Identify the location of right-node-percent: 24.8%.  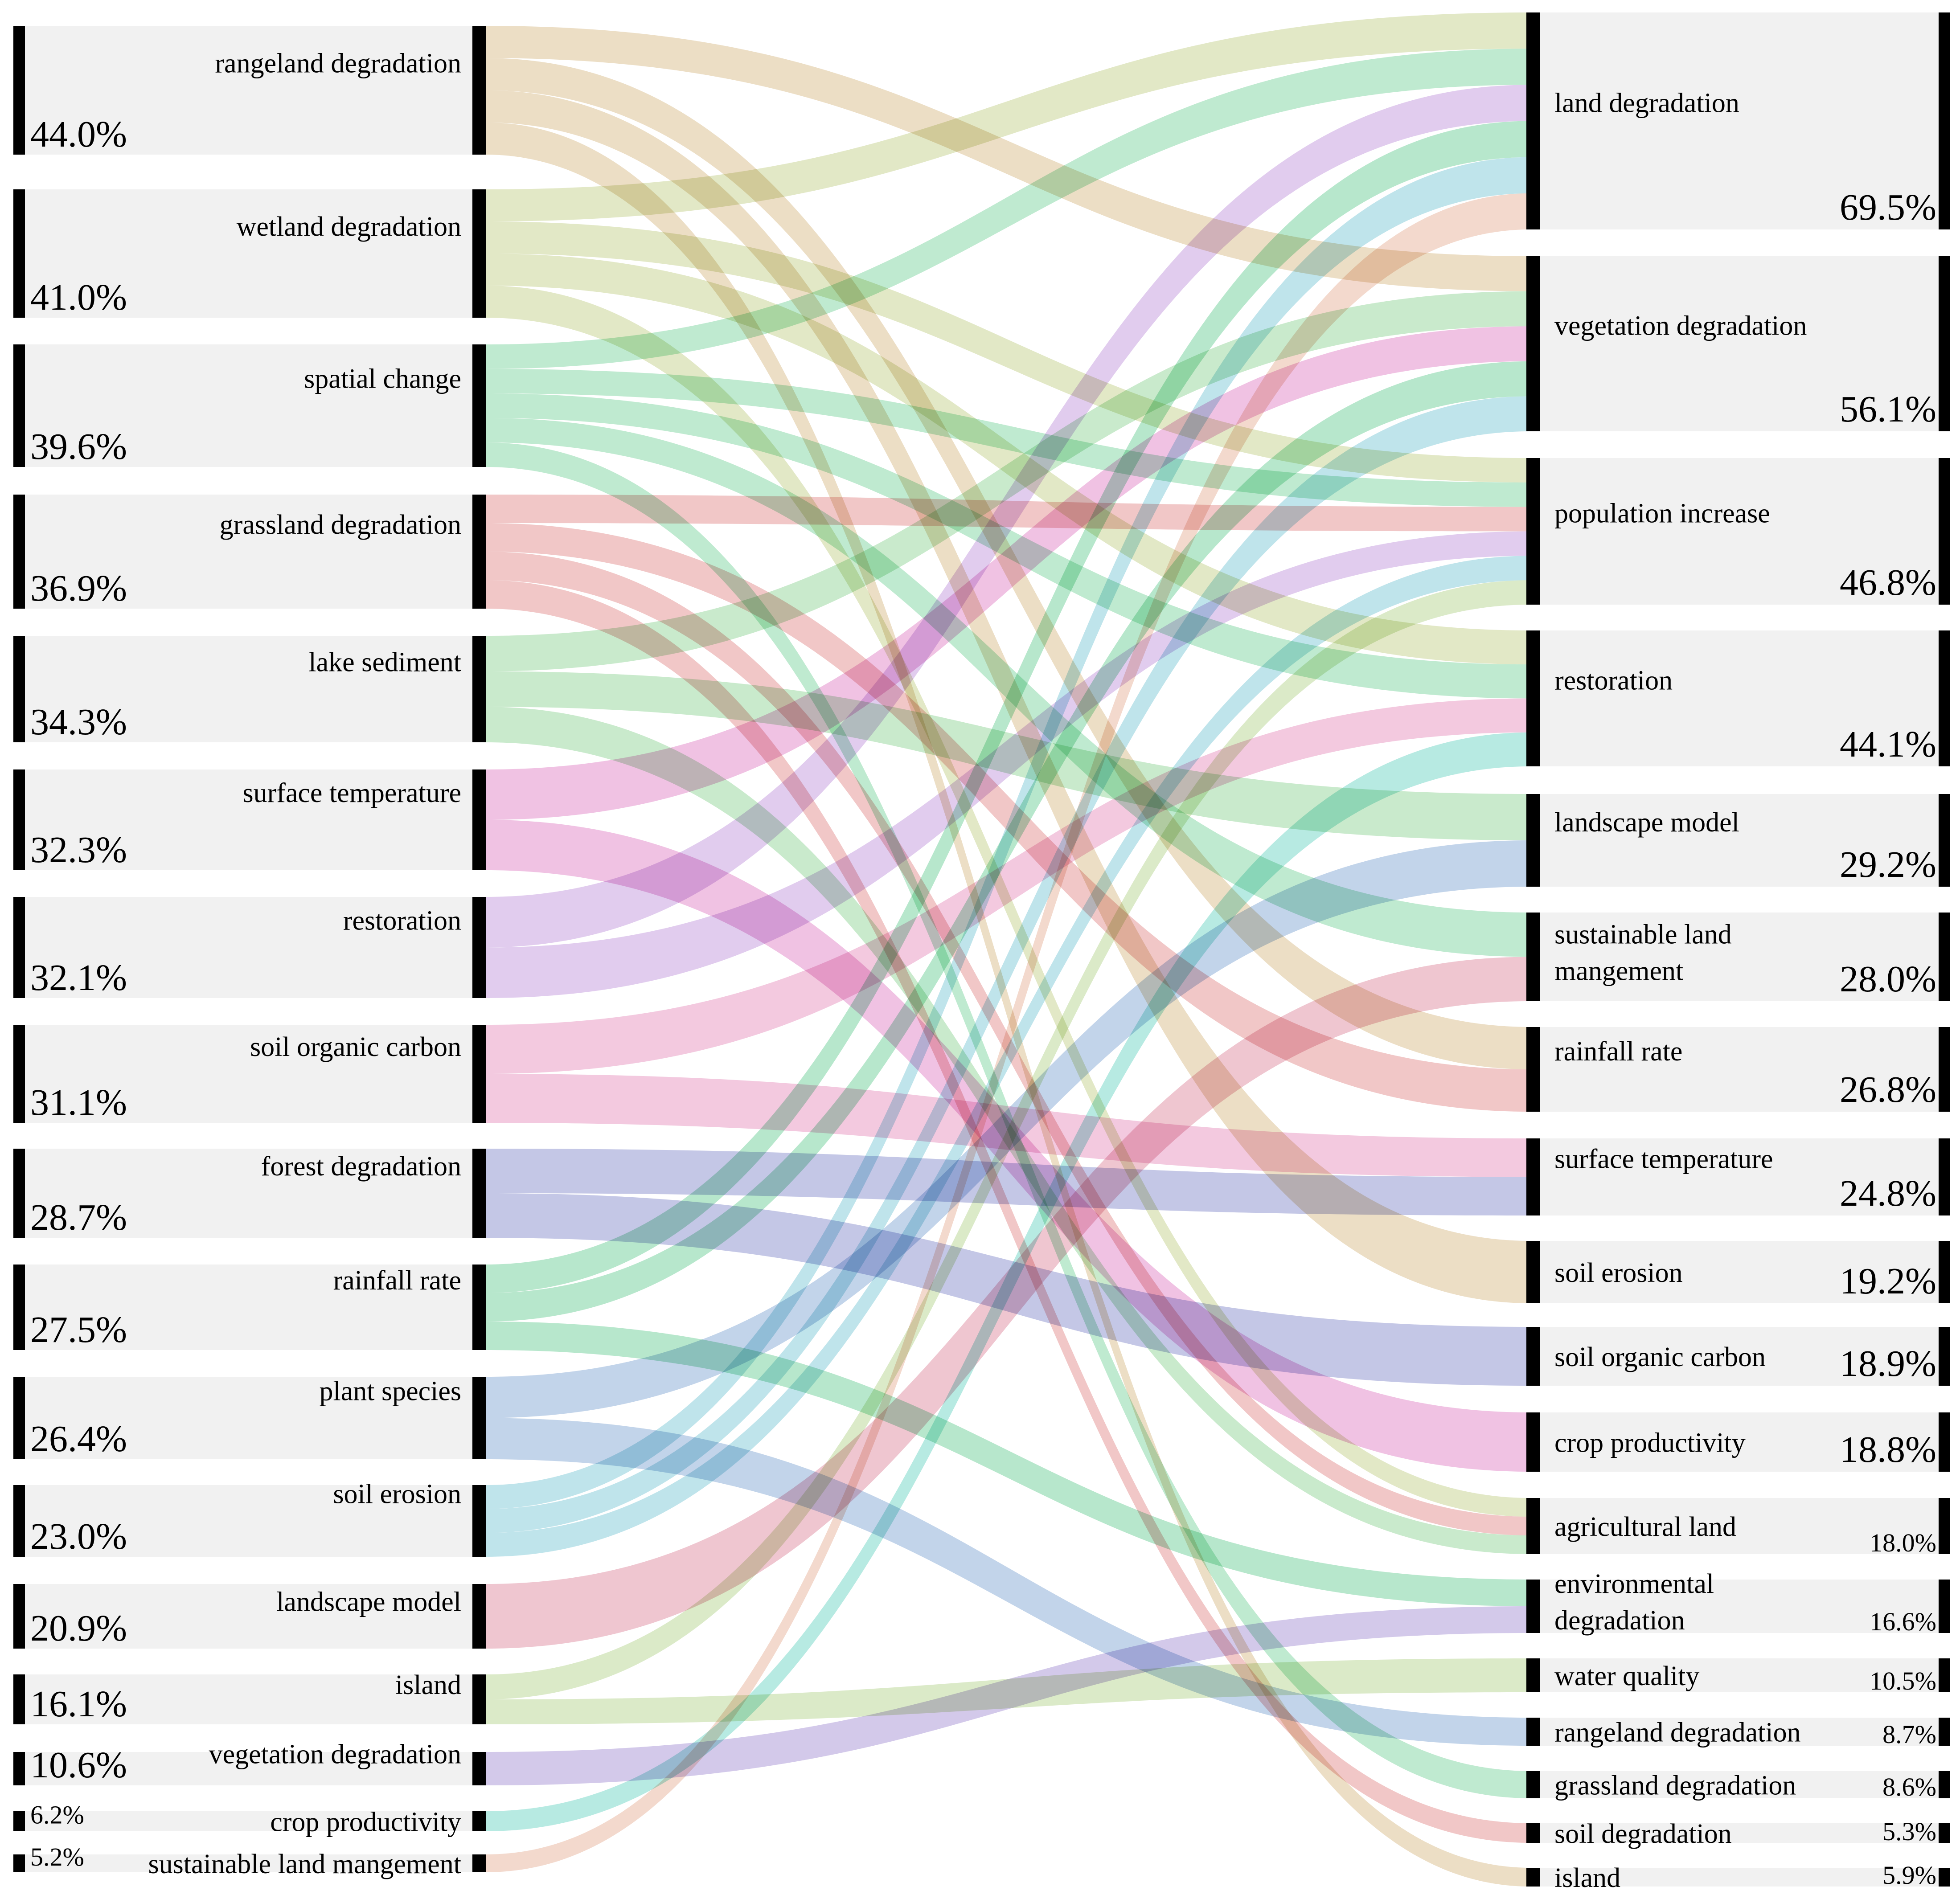
(1888, 1193).